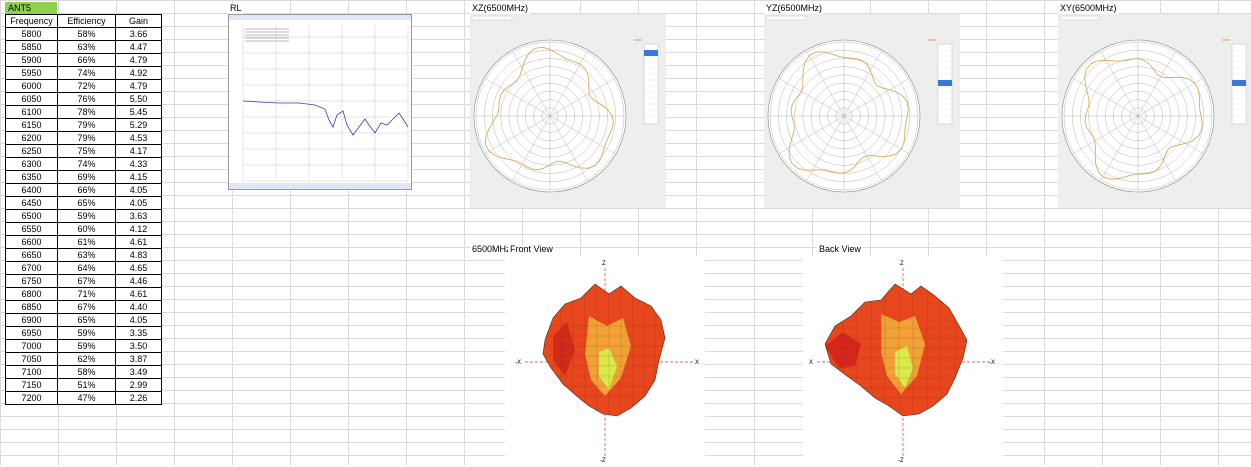  I want to click on frequency-cell: 6750, so click(31, 281).